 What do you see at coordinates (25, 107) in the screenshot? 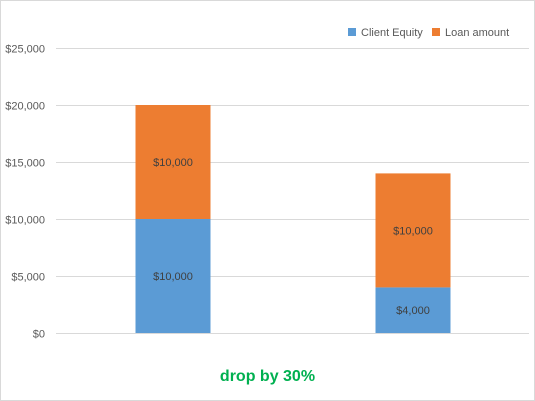
I see `y-tick-label: $20,000` at bounding box center [25, 107].